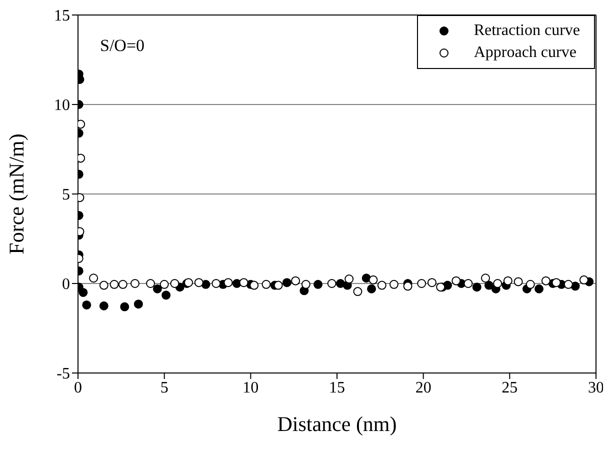 The height and width of the screenshot is (461, 611). I want to click on x-tick-label: 15, so click(337, 387).